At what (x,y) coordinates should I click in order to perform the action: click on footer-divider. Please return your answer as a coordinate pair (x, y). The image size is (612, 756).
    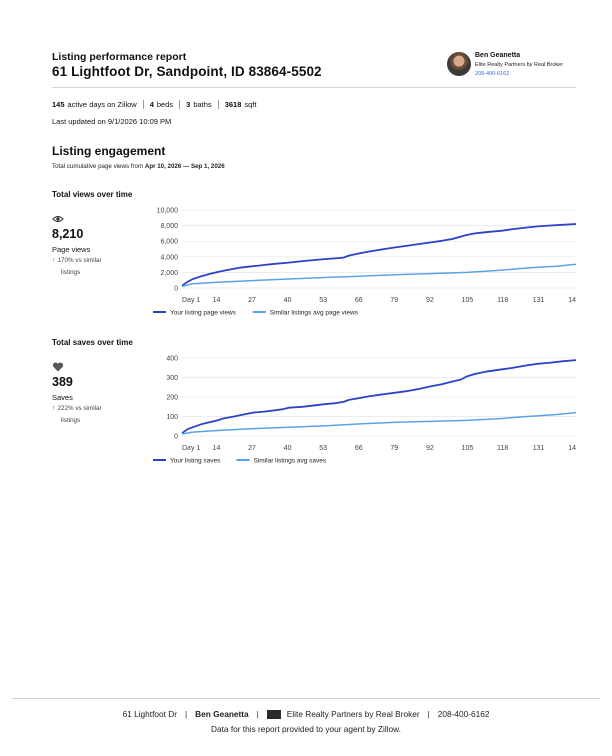
    Looking at the image, I should click on (306, 698).